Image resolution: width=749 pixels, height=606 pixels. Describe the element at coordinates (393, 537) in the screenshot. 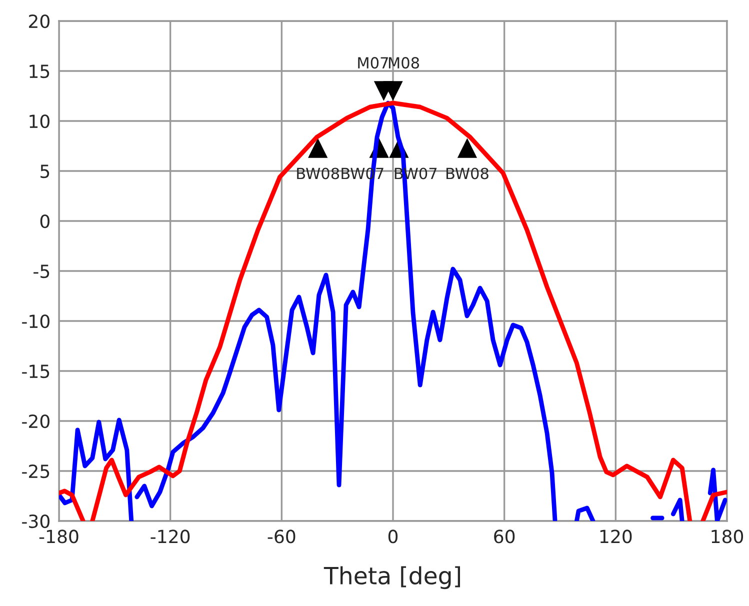

I see `x-tick-label: 0` at that location.